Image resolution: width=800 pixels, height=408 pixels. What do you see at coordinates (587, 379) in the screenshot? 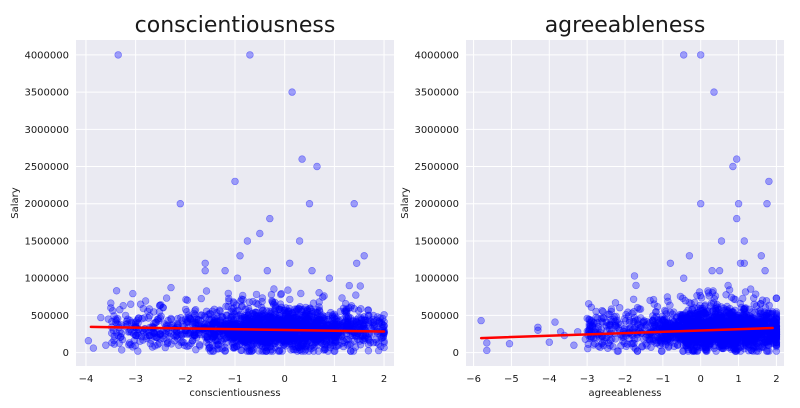
I see `x-tick-label: −3` at bounding box center [587, 379].